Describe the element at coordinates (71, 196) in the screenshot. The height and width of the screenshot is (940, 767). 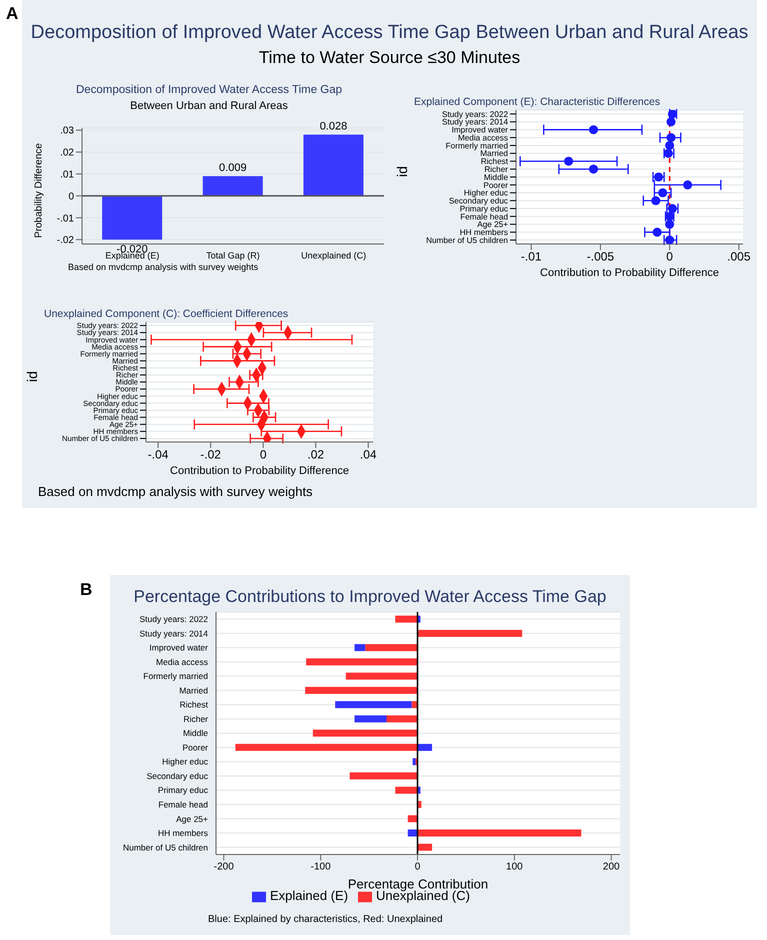
I see `y-tick-label: 0` at that location.